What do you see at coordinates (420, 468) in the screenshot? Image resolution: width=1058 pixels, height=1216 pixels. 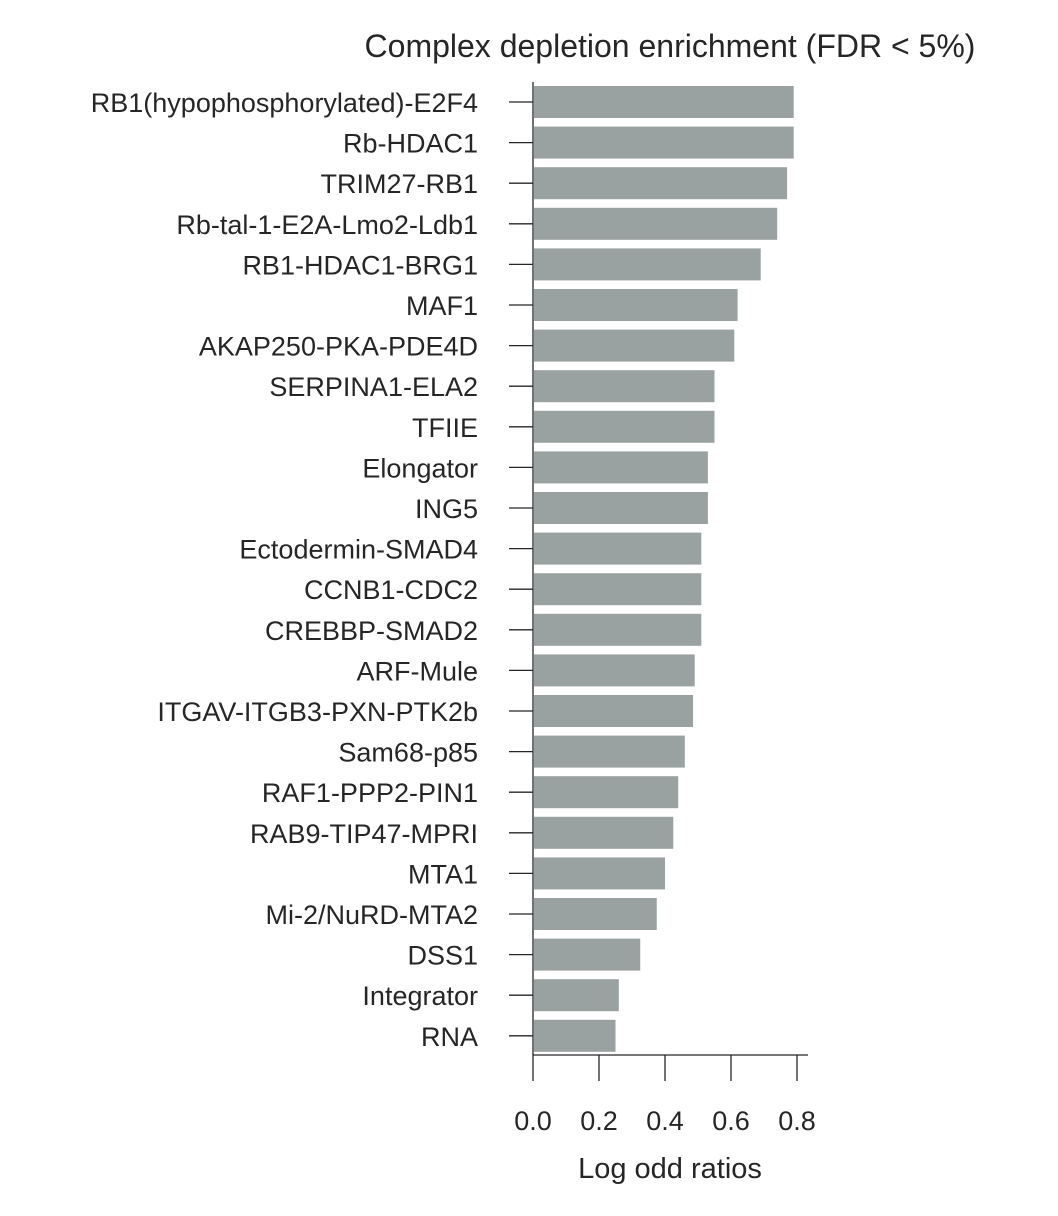 I see `category-label-9: Elongator` at bounding box center [420, 468].